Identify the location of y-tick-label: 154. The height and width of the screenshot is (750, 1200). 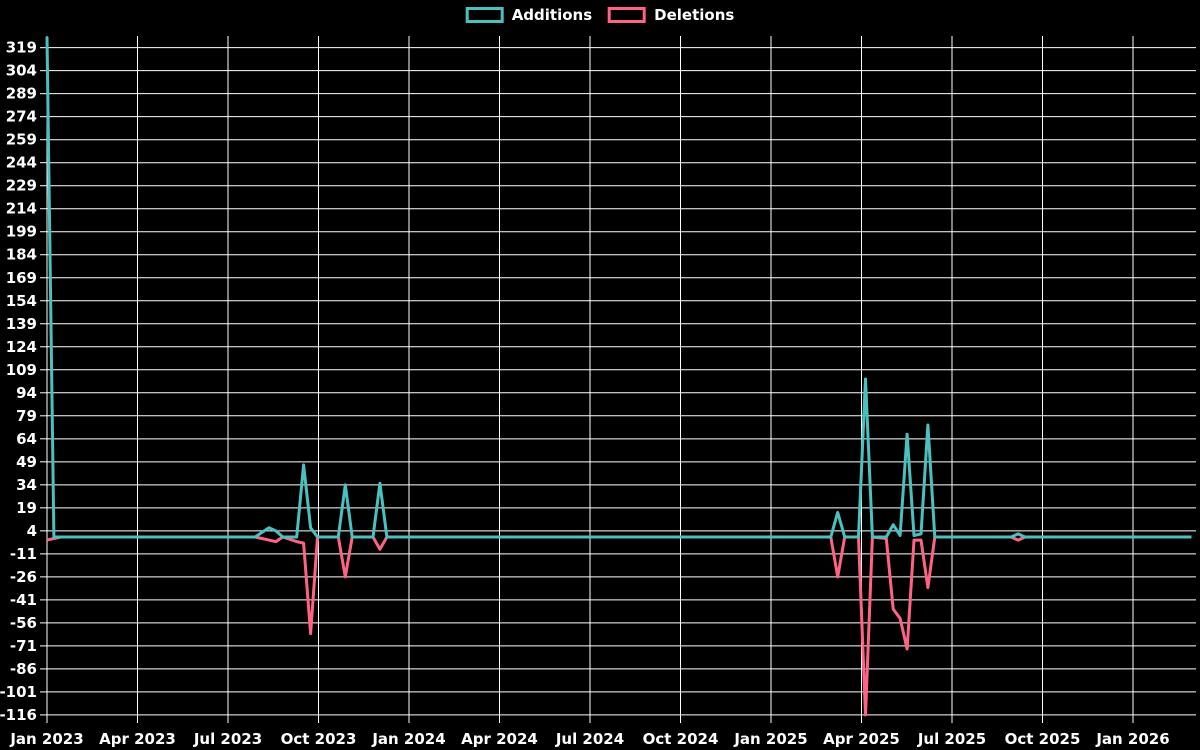
(21, 301).